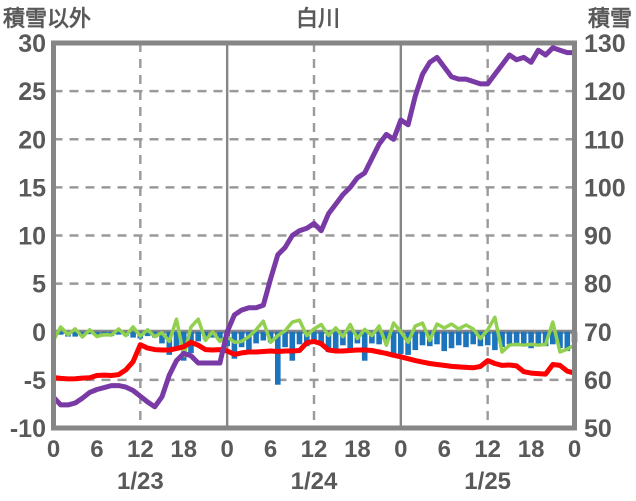 The image size is (636, 501). What do you see at coordinates (318, 18) in the screenshot?
I see `chart-title: 白川` at bounding box center [318, 18].